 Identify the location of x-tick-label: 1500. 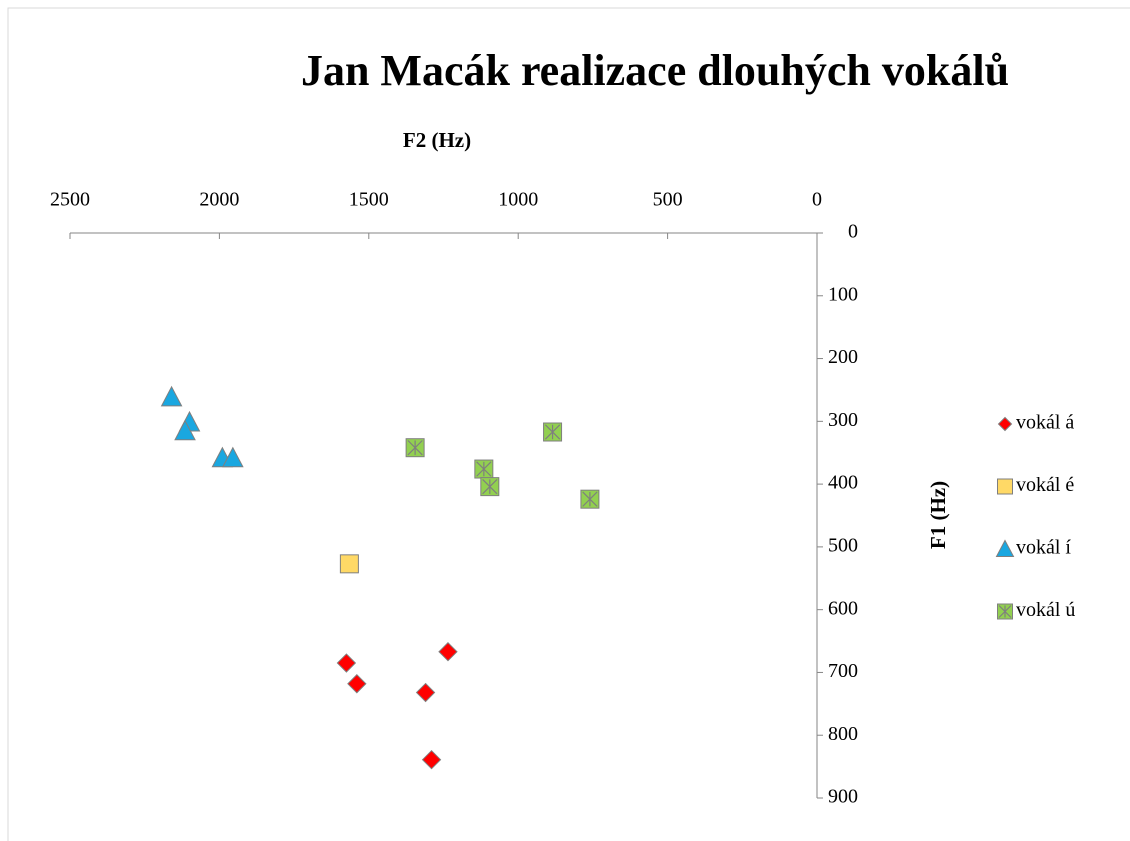
(369, 200).